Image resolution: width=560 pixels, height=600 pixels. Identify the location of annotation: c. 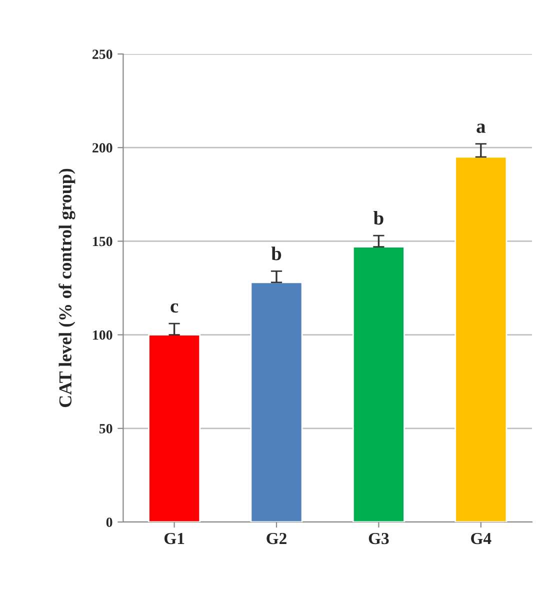
(174, 308).